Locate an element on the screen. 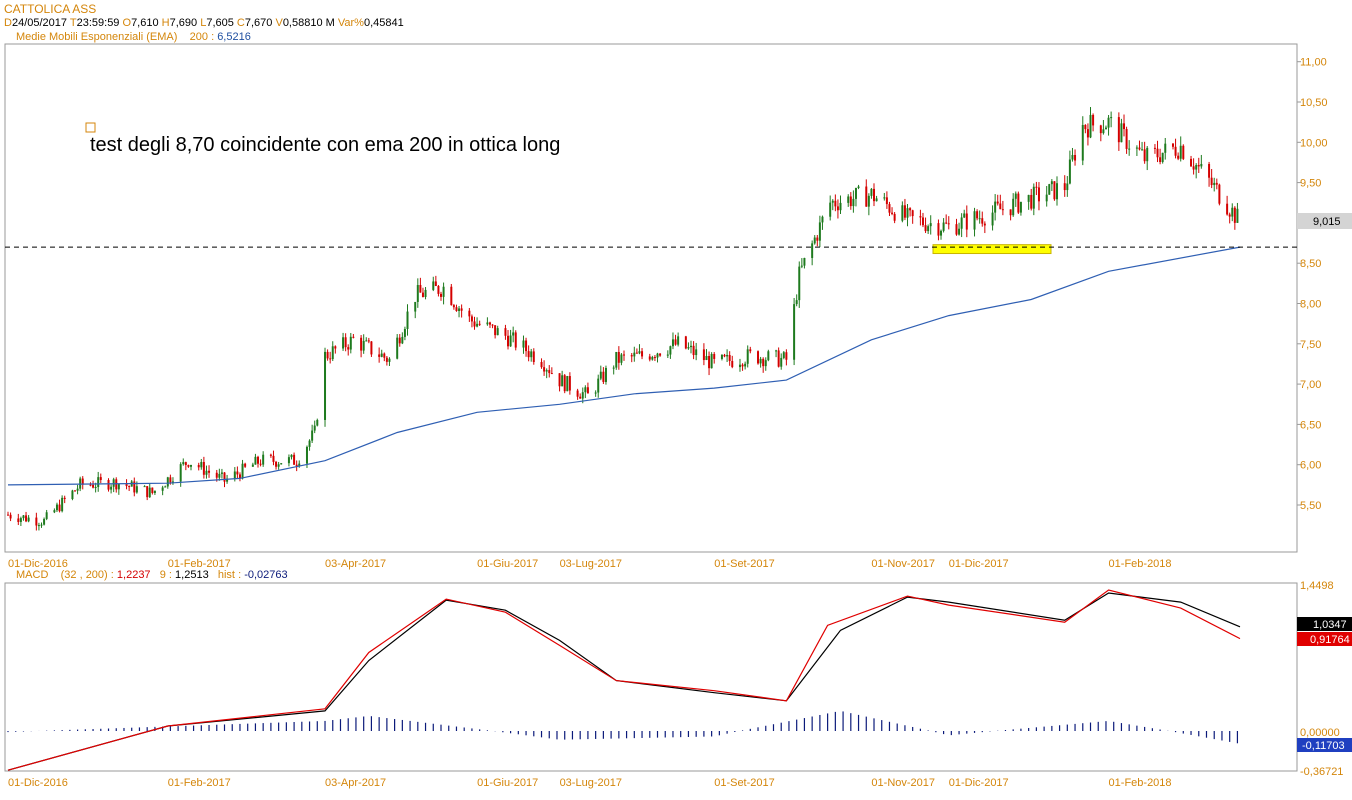  annotation-marker is located at coordinates (90, 127).